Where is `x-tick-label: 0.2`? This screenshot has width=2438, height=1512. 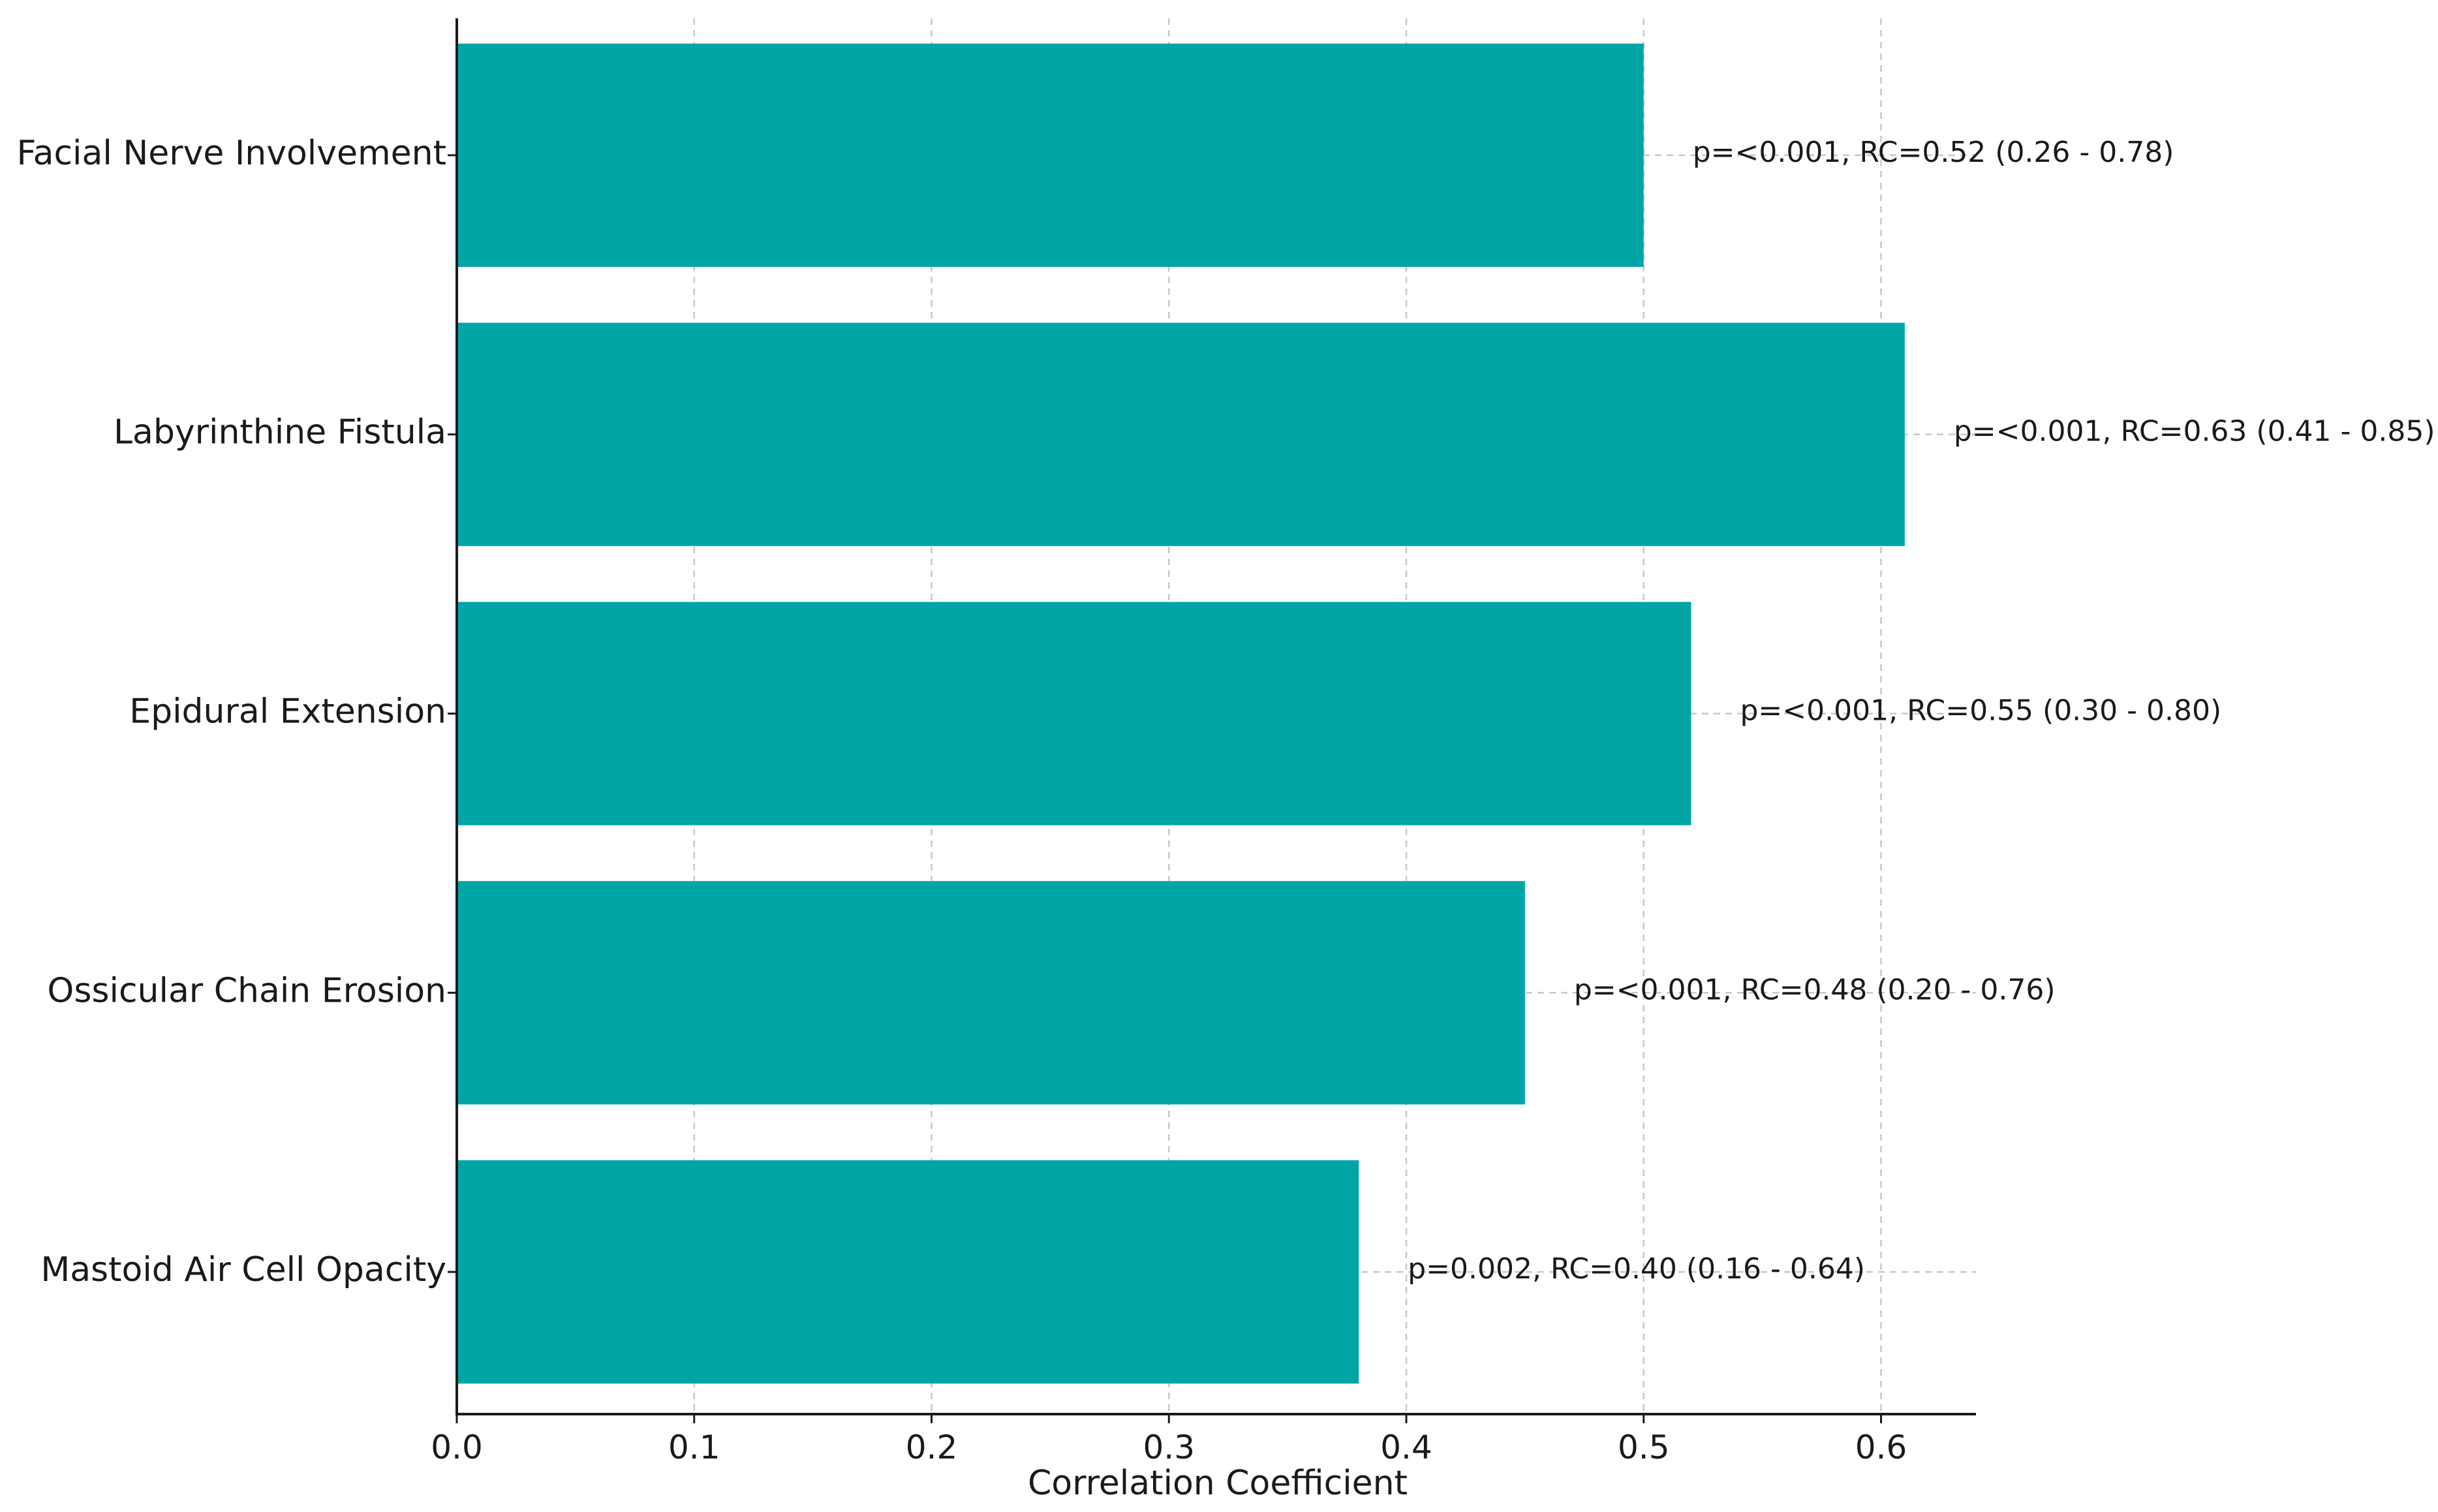
x-tick-label: 0.2 is located at coordinates (932, 1447).